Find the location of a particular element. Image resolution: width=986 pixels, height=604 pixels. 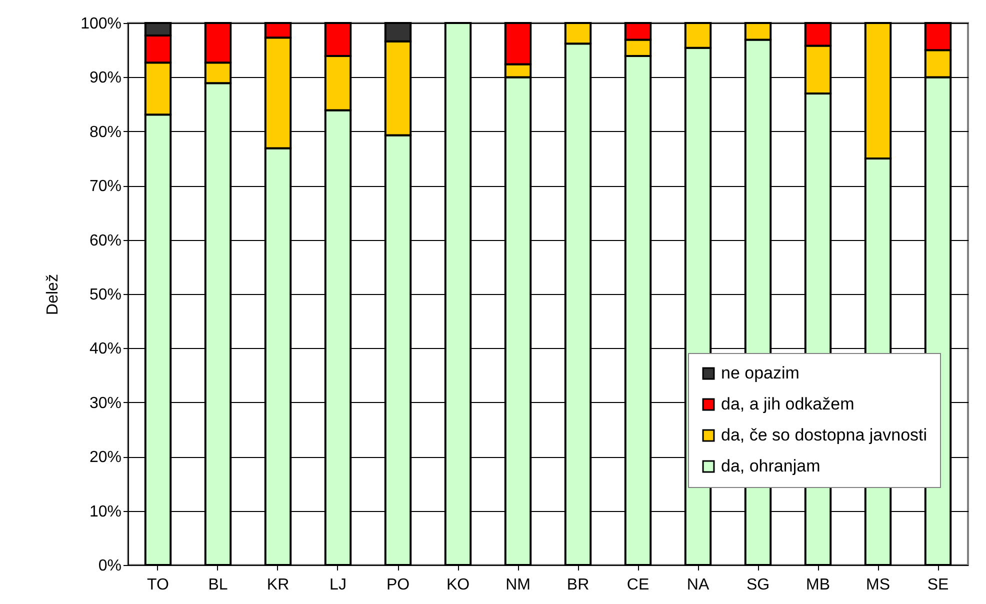

y-tick-label: 30% is located at coordinates (105, 403).